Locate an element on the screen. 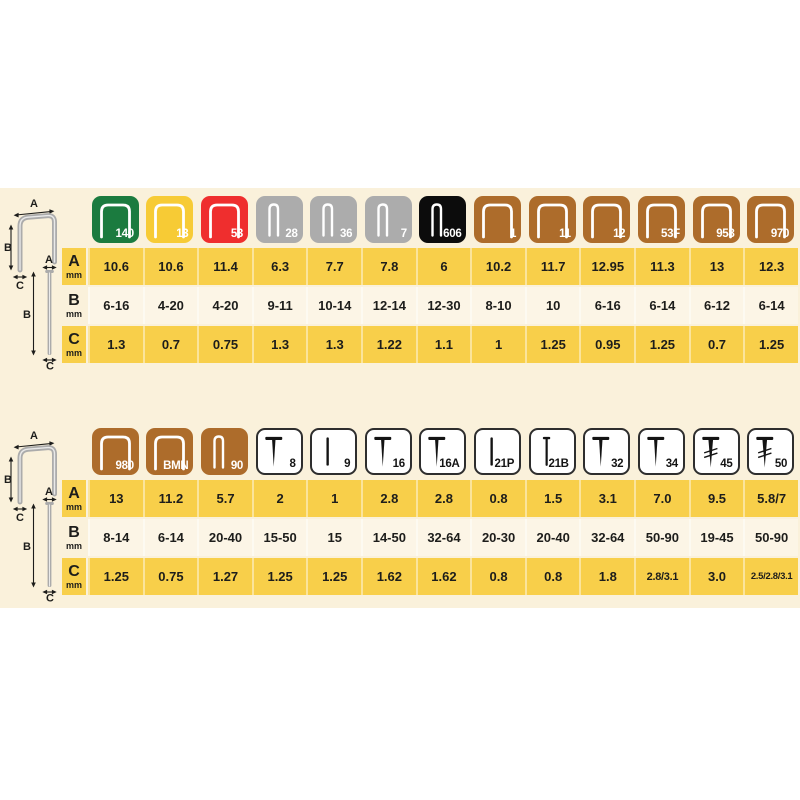  nail-hatch-icon: 50 is located at coordinates (771, 451).